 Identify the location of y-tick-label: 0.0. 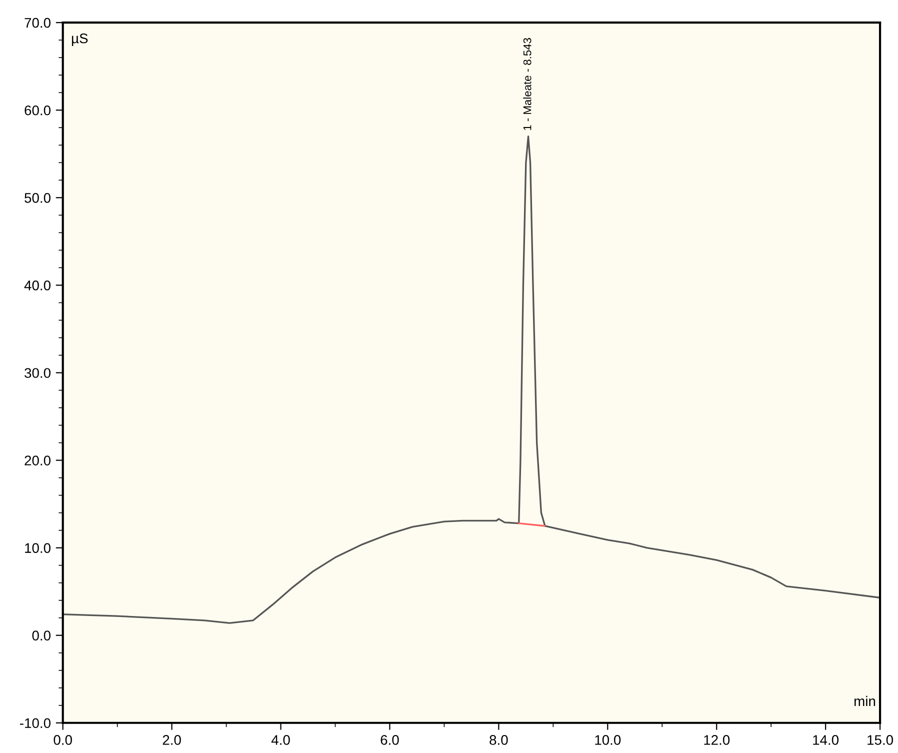
(41, 635).